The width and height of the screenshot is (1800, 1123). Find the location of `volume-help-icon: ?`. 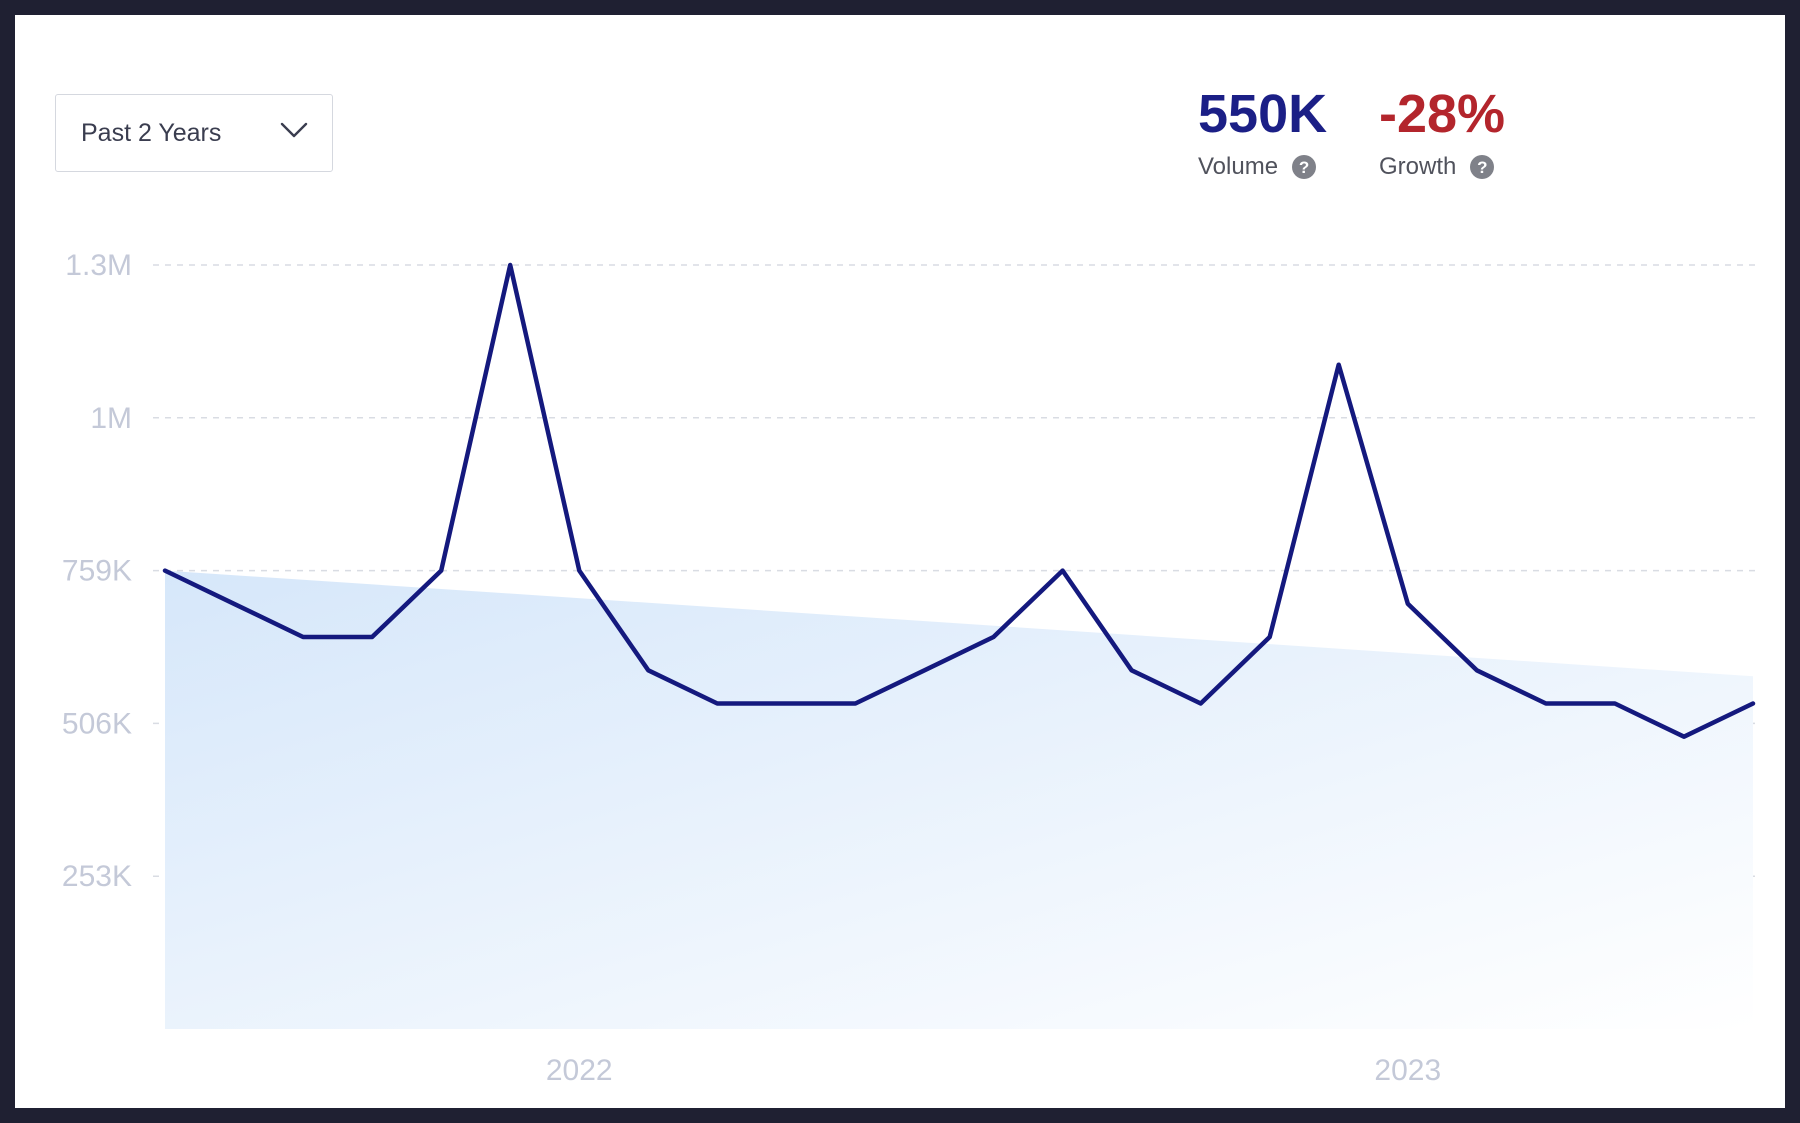

volume-help-icon: ? is located at coordinates (1304, 167).